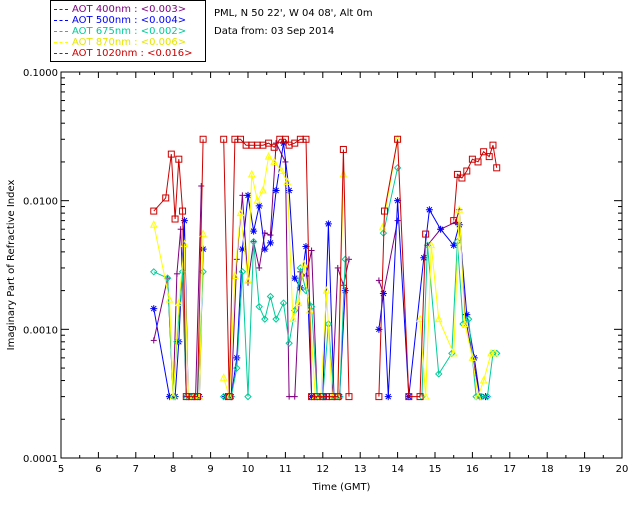 The width and height of the screenshot is (640, 512). I want to click on y-axis-label: Imaginary Part of Refractive Index, so click(11, 265).